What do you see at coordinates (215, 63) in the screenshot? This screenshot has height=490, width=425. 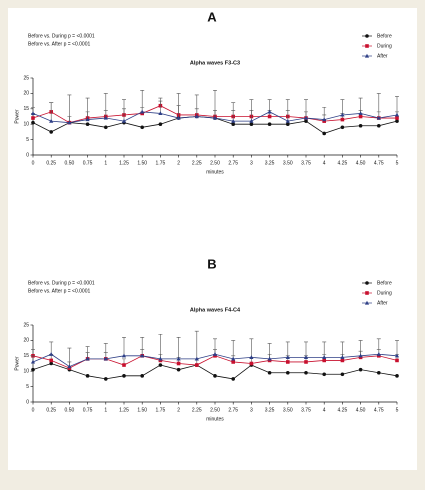 I see `chart-title: Alpha waves F3-C3` at bounding box center [215, 63].